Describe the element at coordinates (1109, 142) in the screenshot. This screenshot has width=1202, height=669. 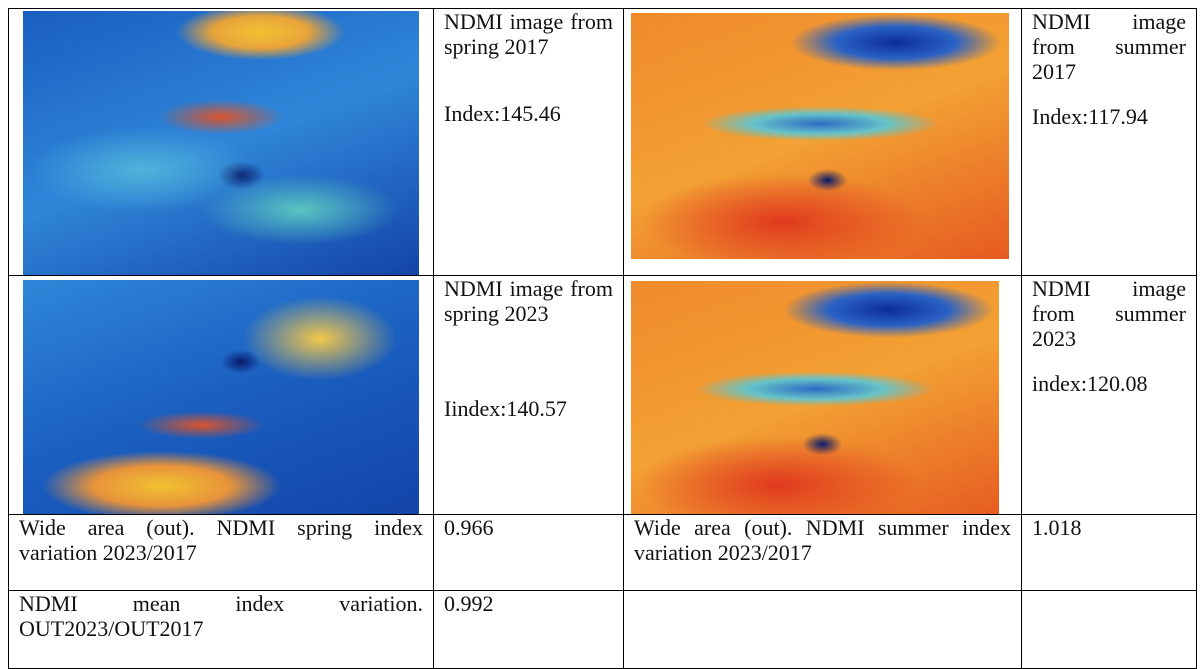
I see `caption-cell: NDMI image from summer 2017 Index:117.94` at that location.